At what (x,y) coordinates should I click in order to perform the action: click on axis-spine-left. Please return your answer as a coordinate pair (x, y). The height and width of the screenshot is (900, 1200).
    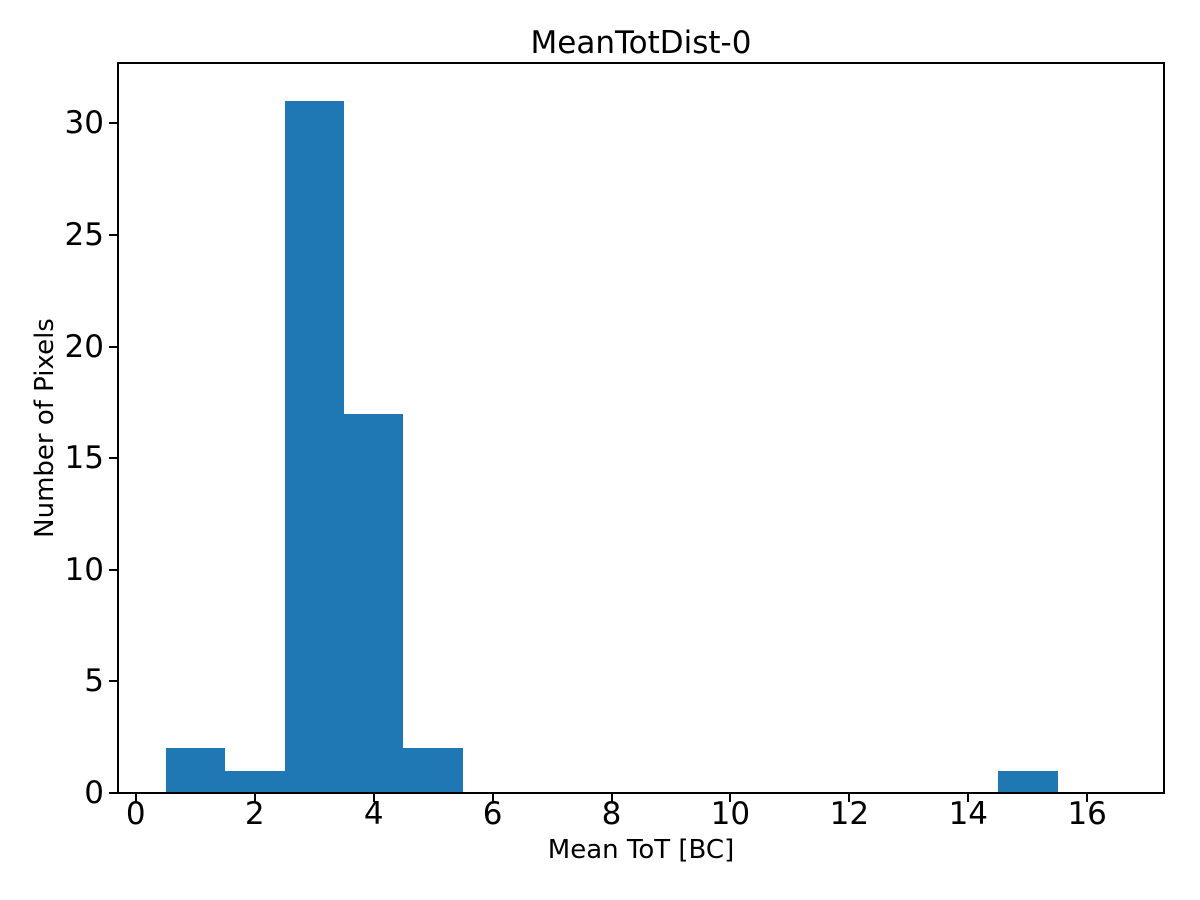
    Looking at the image, I should click on (118, 428).